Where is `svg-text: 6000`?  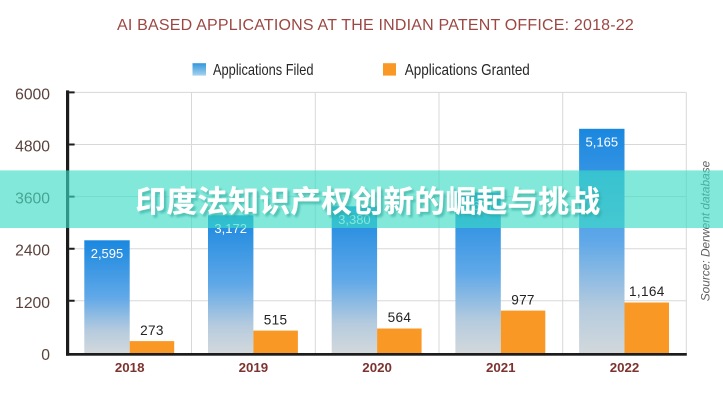 svg-text: 6000 is located at coordinates (32, 94).